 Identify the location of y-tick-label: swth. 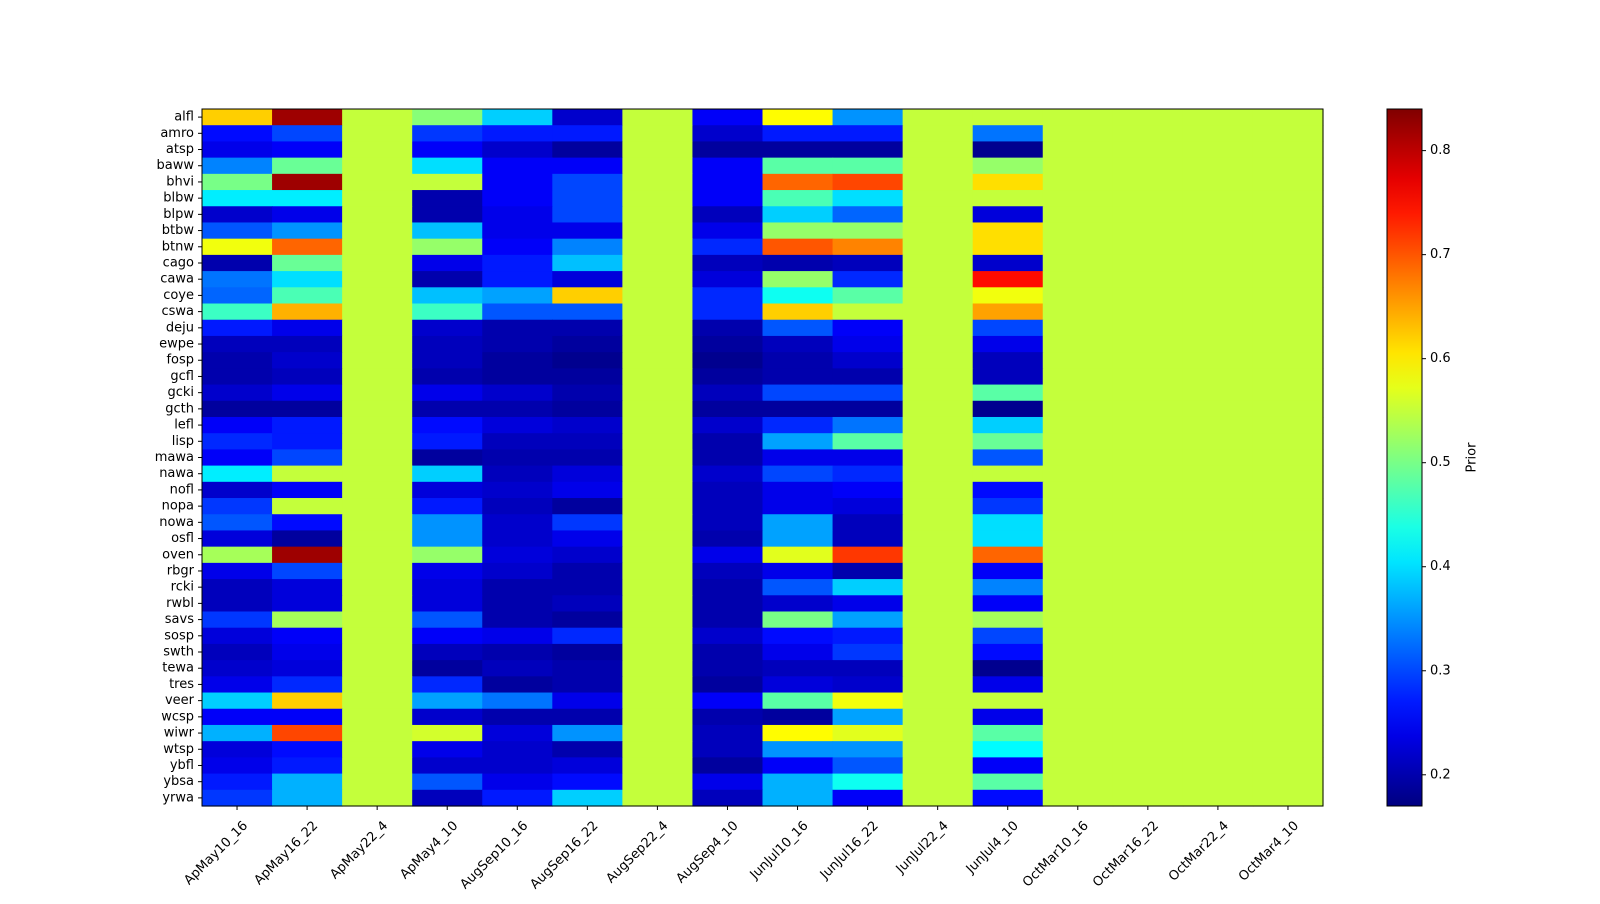
(178, 652).